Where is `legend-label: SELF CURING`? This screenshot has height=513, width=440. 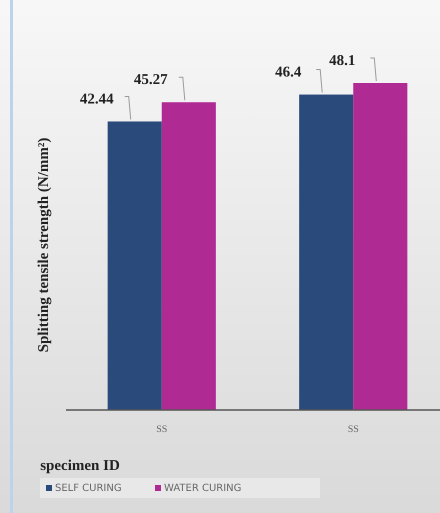 legend-label: SELF CURING is located at coordinates (88, 488).